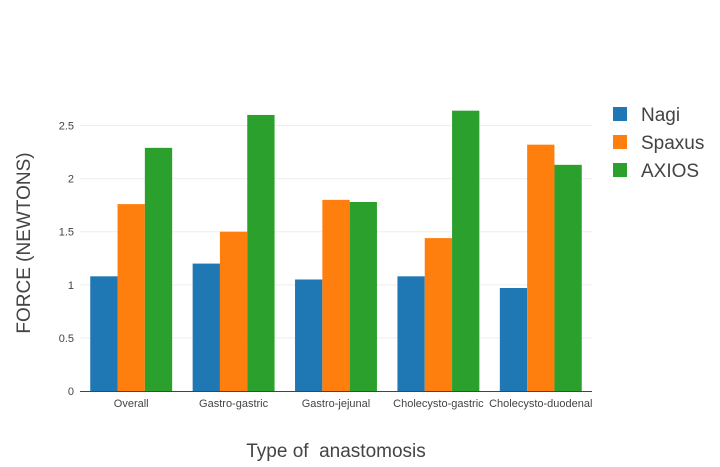 The width and height of the screenshot is (720, 467). Describe the element at coordinates (158, 269) in the screenshot. I see `bar-axios-overall` at that location.